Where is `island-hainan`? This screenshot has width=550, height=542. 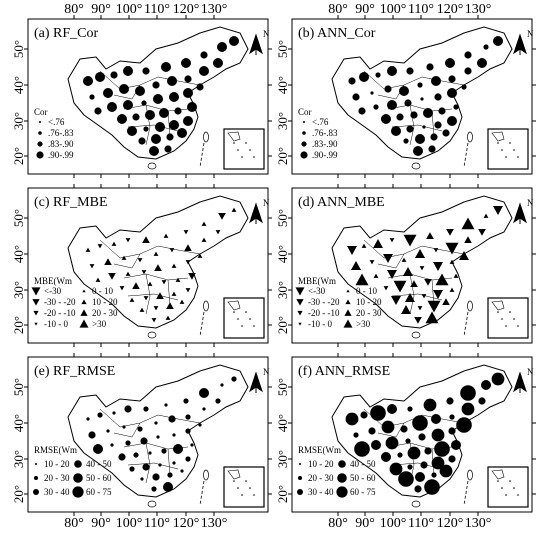
island-hainan is located at coordinates (416, 166).